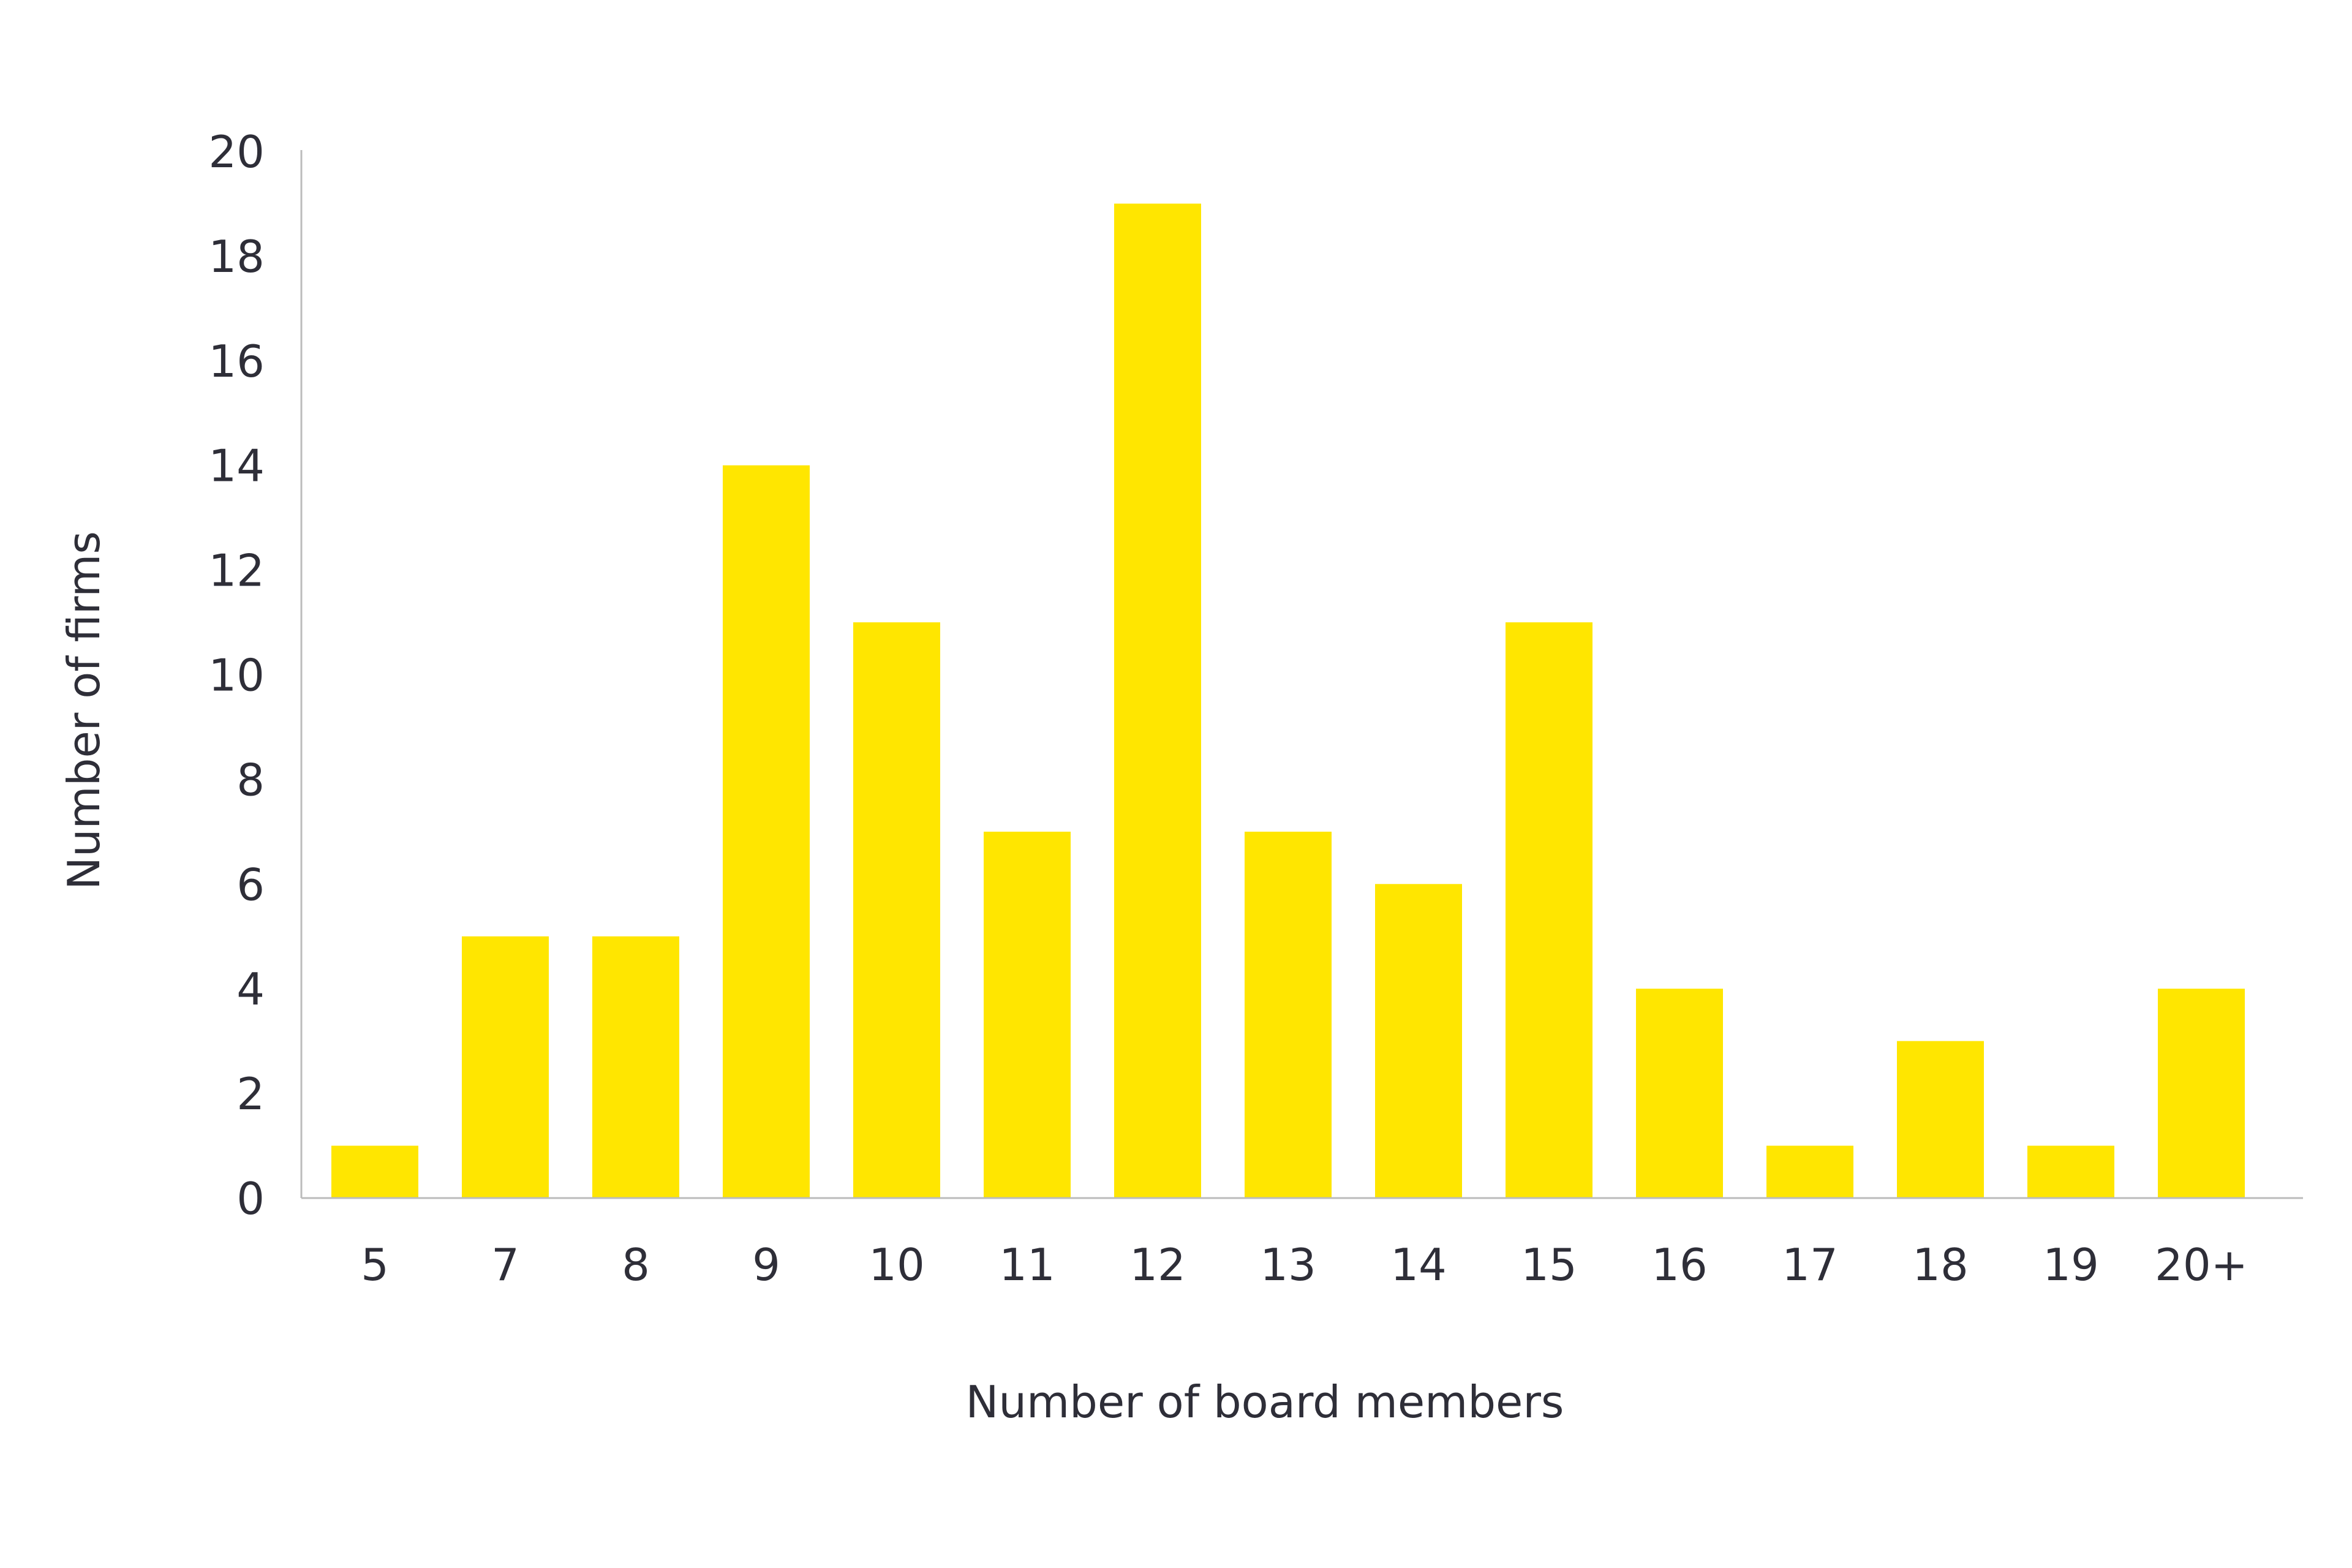 The width and height of the screenshot is (2352, 1568). What do you see at coordinates (237, 152) in the screenshot?
I see `y-tick-label: 20` at bounding box center [237, 152].